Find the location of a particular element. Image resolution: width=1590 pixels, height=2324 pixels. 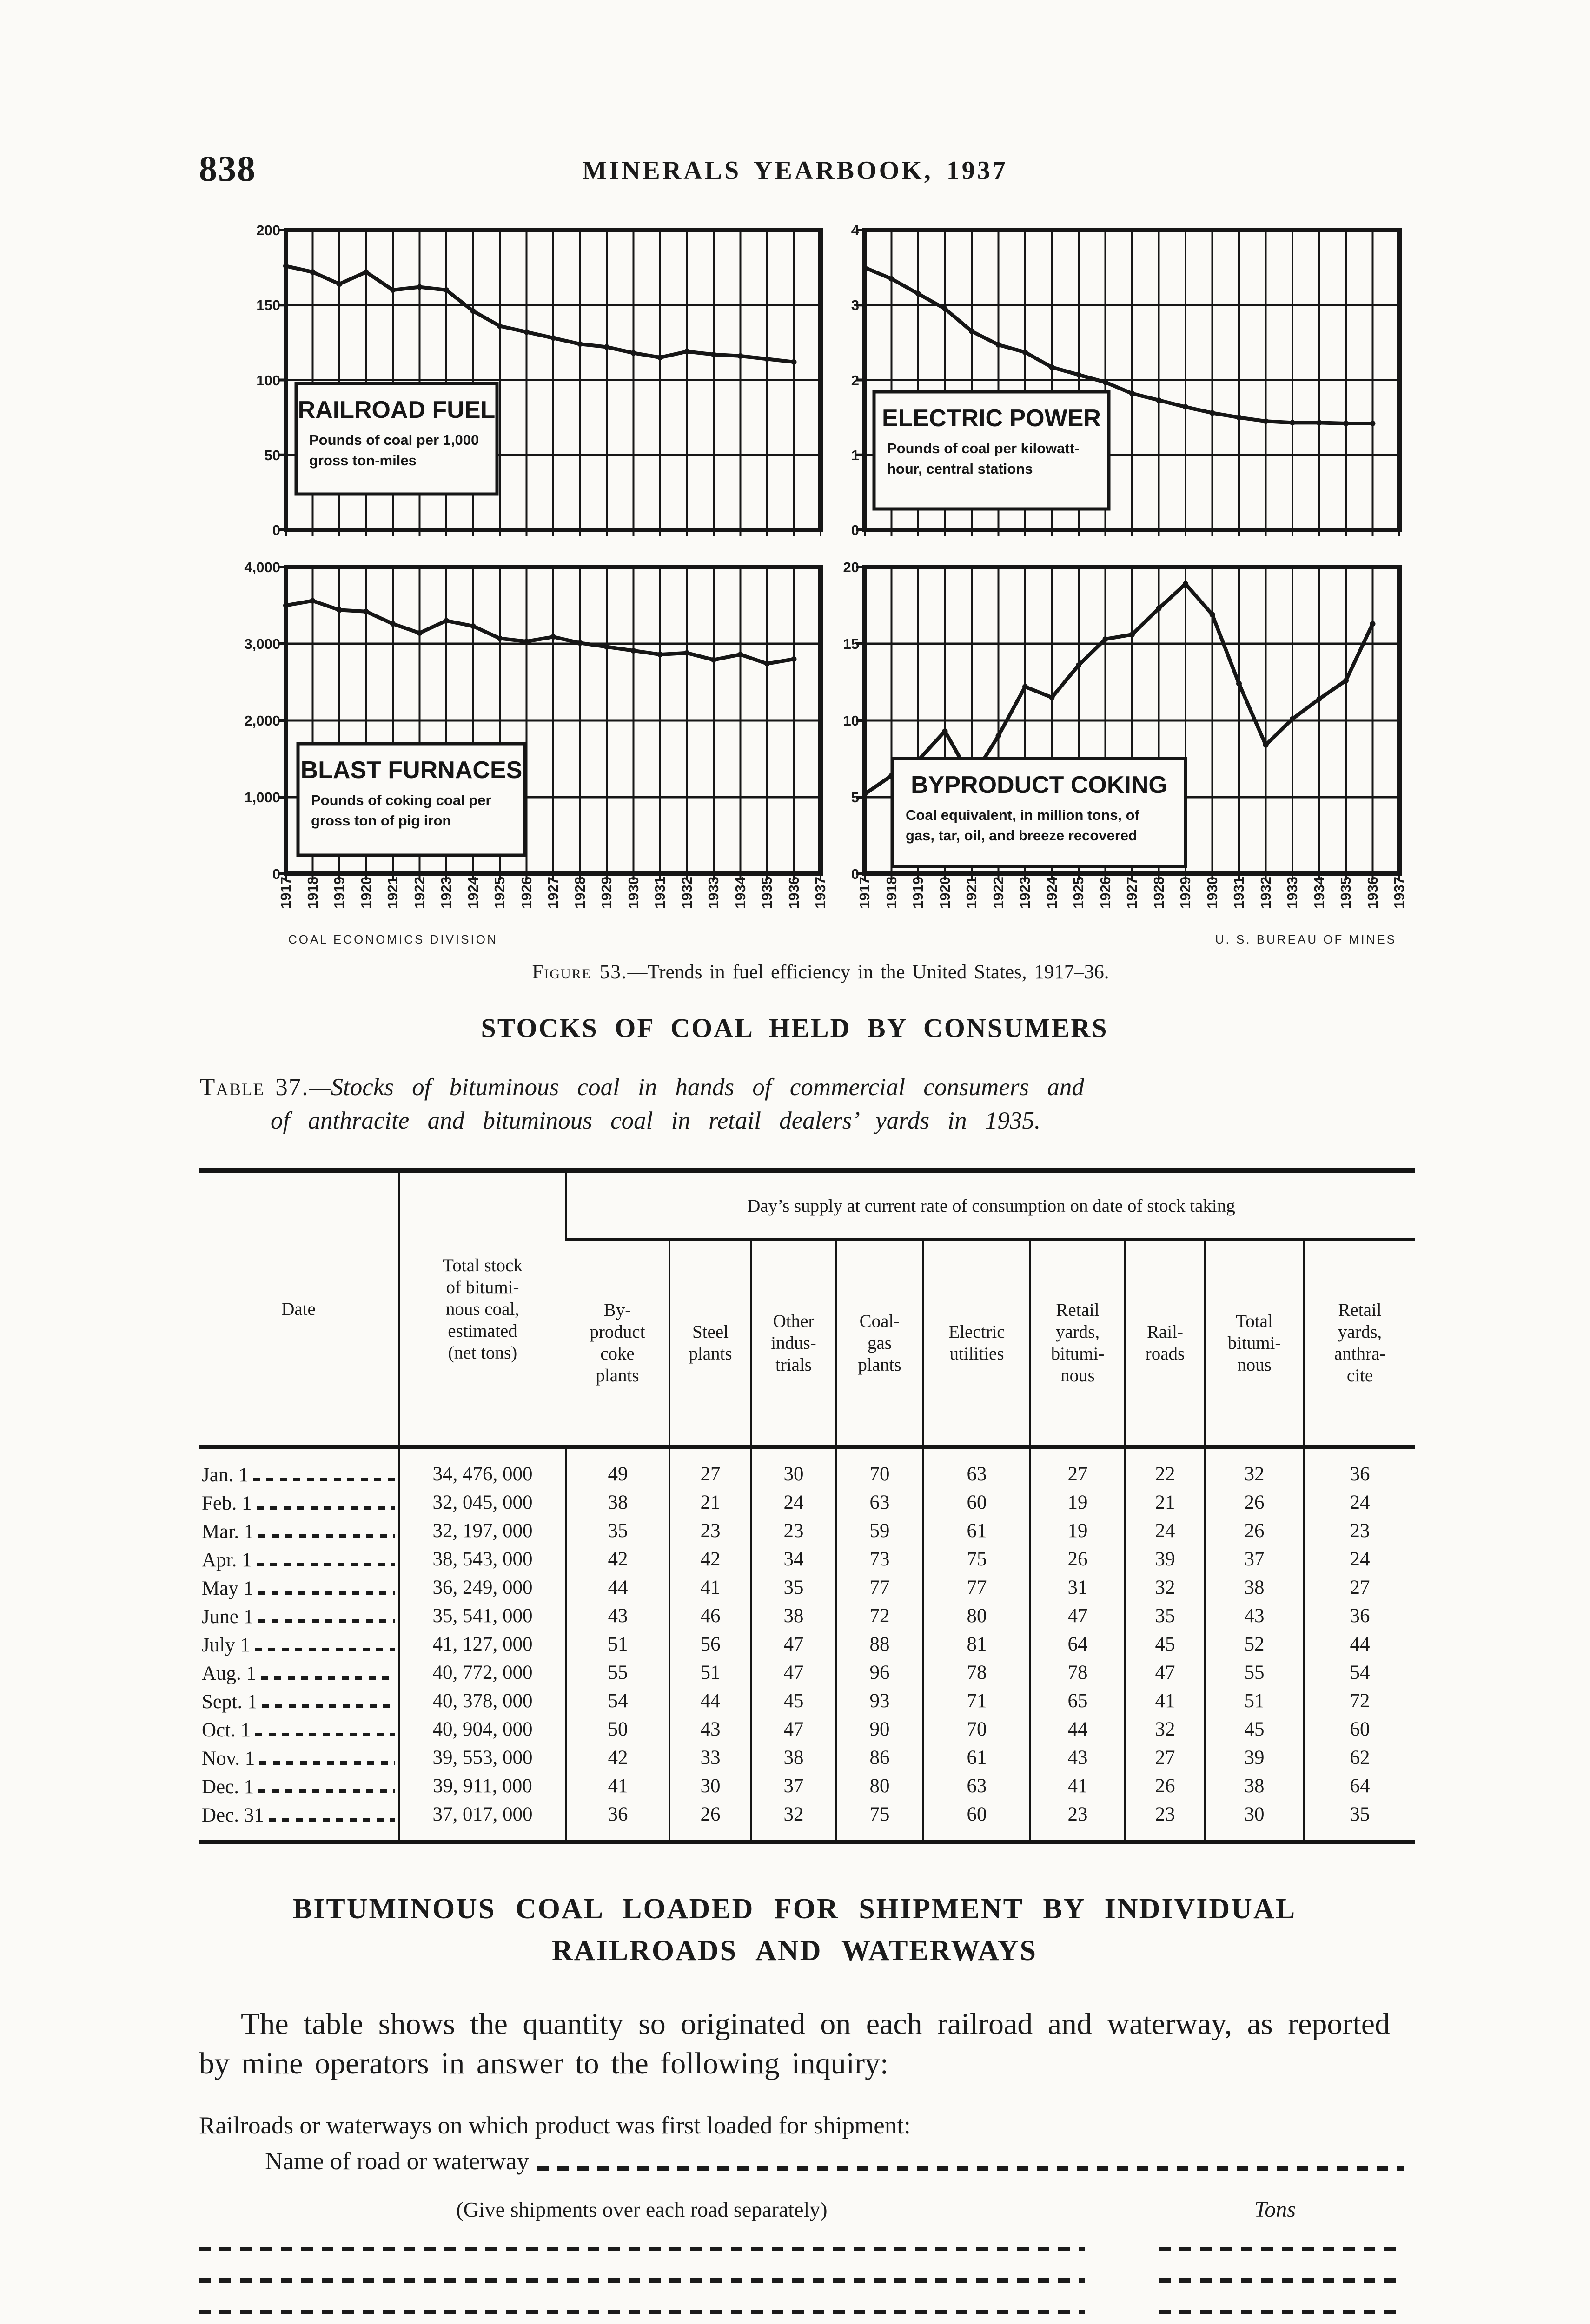

value-cell: 77 is located at coordinates (976, 1587).